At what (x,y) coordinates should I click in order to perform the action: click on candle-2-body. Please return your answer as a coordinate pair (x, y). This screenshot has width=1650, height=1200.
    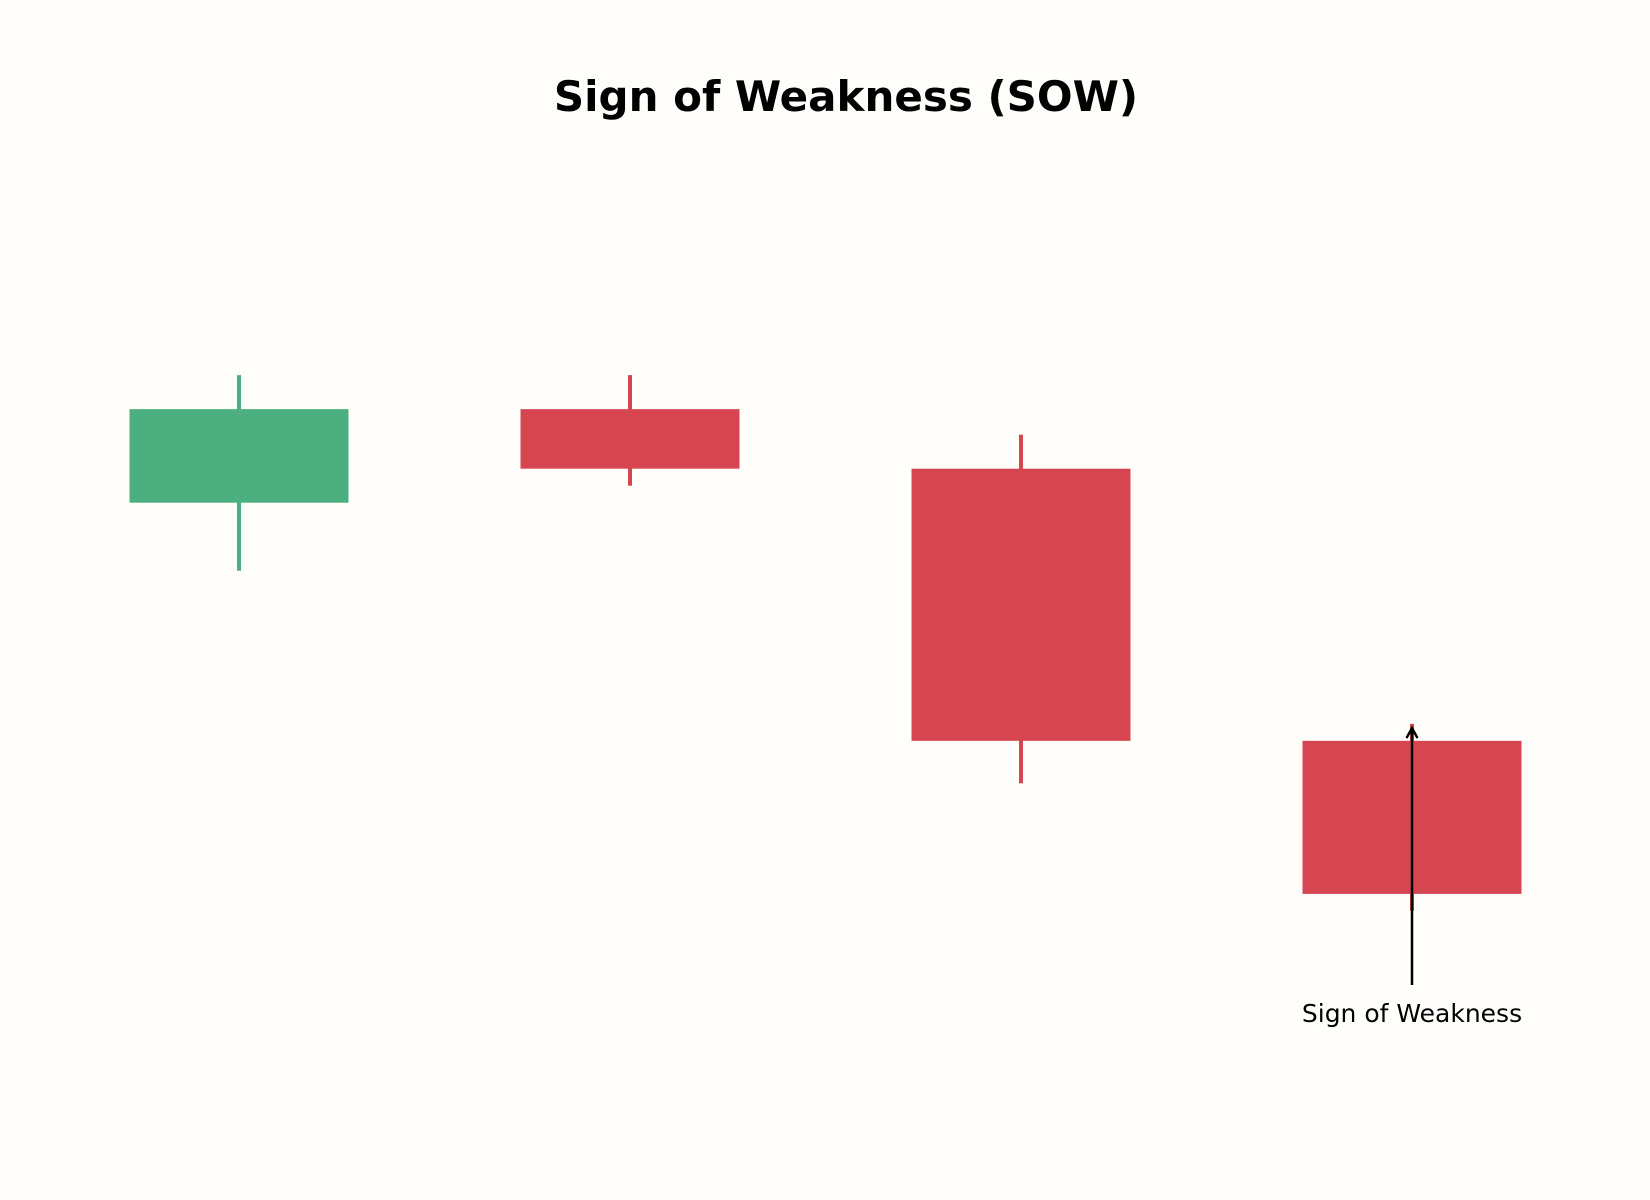
    Looking at the image, I should click on (630, 439).